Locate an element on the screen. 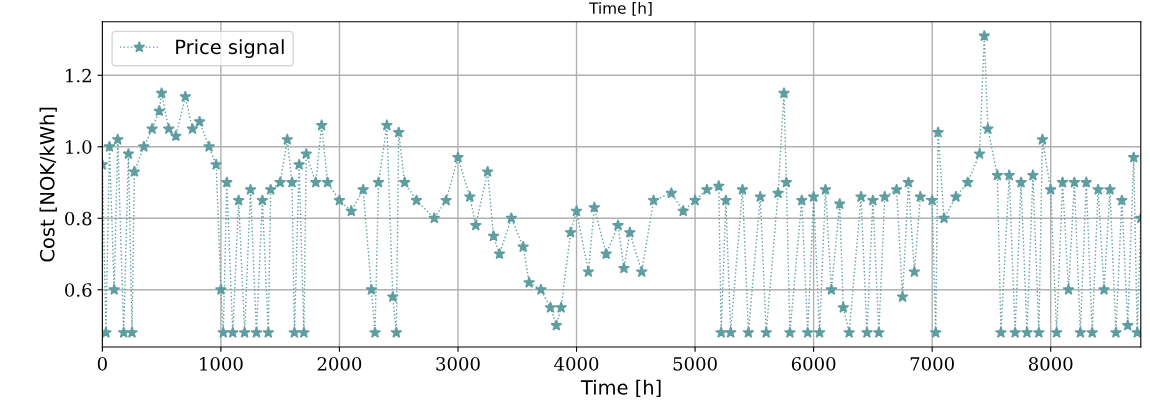 This screenshot has height=417, width=1150. x-tick-label: 7000 is located at coordinates (932, 363).